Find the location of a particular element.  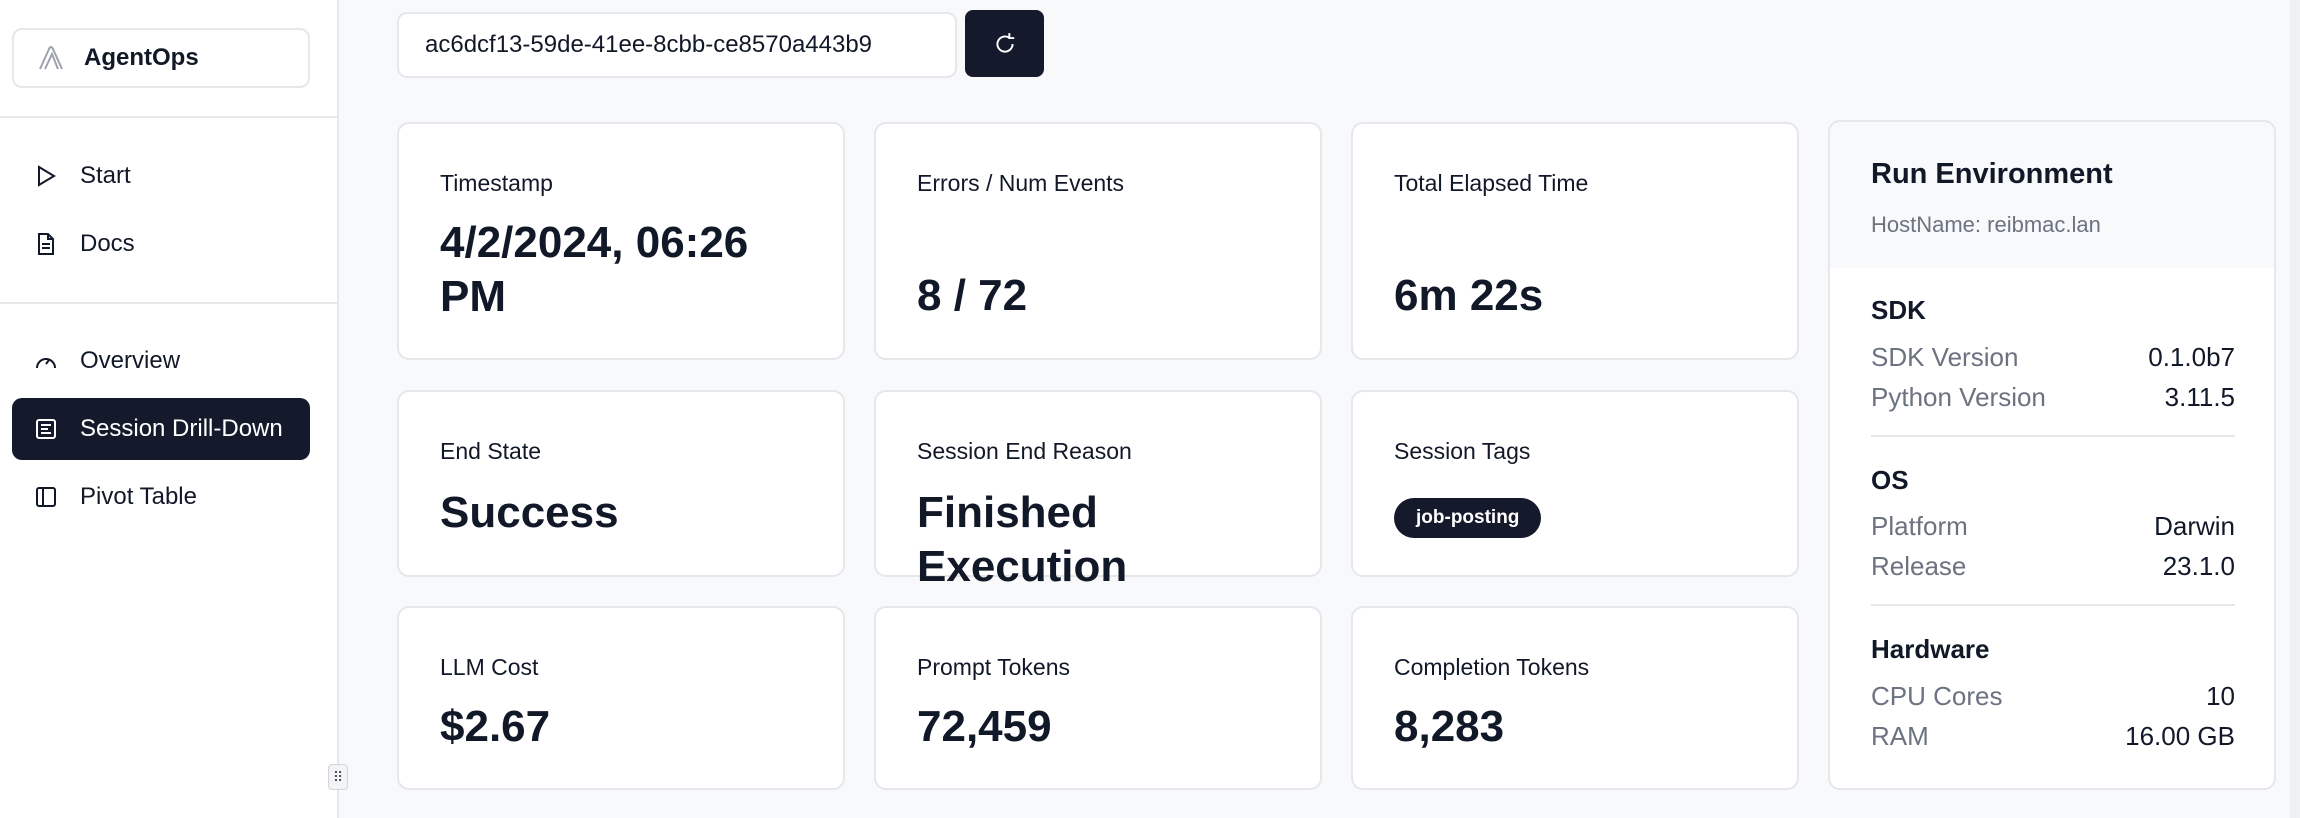

sidebar-item-overview: Overview is located at coordinates (161, 361).